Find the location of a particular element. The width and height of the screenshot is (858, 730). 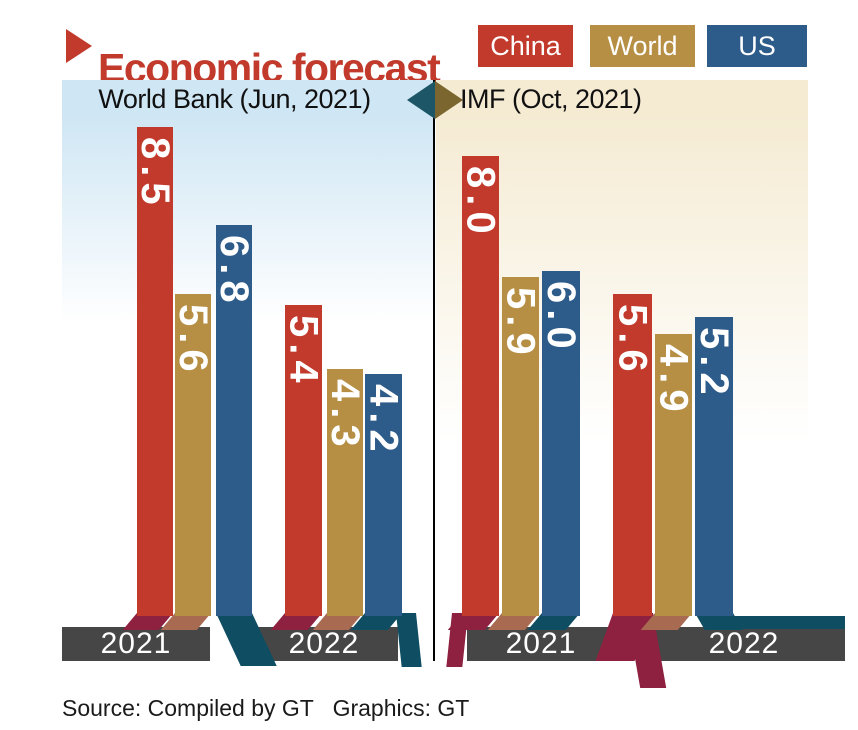

bar-imf-2022-us: 5.2 is located at coordinates (714, 466).